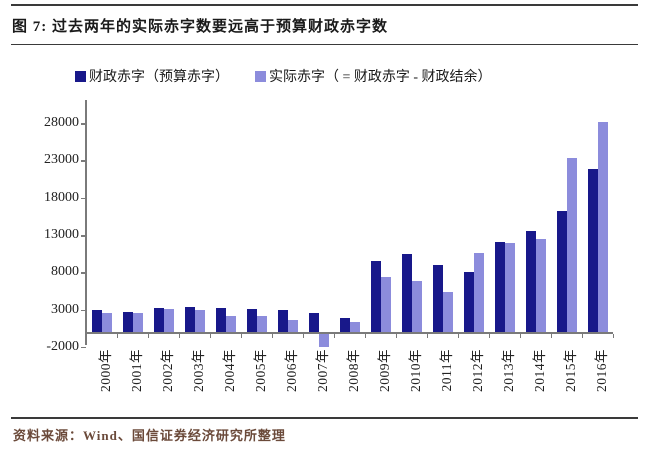 This screenshot has width=648, height=452. Describe the element at coordinates (446, 370) in the screenshot. I see `x-axis-label-2011年: 2011年` at that location.